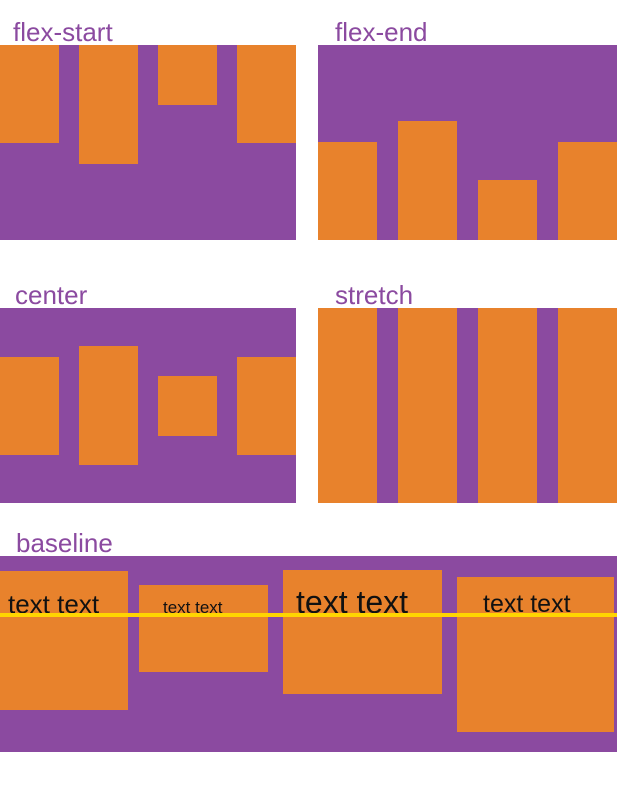 The height and width of the screenshot is (786, 617). Describe the element at coordinates (308, 615) in the screenshot. I see `baseline-line` at that location.